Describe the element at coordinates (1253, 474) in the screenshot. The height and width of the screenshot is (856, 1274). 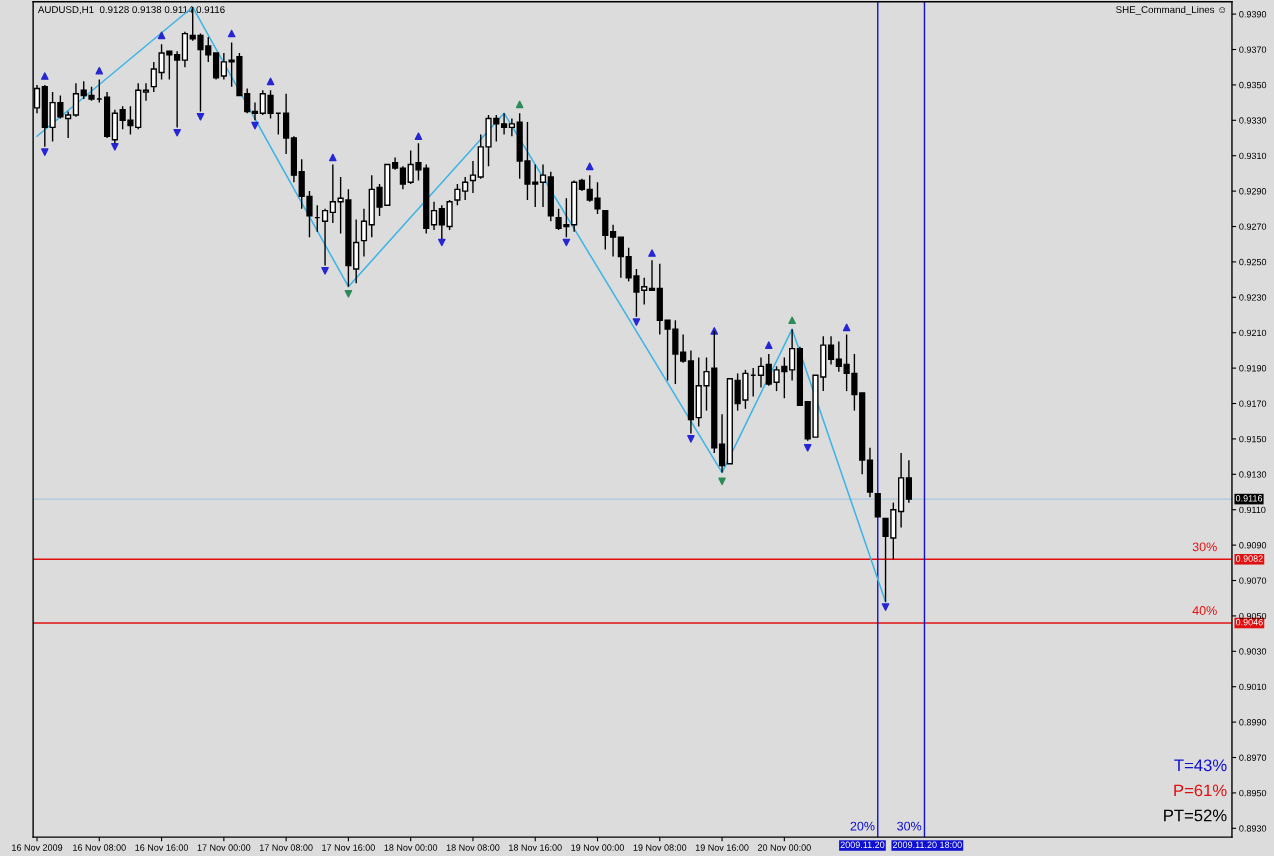
I see `y-tick-label: 0.9130` at that location.